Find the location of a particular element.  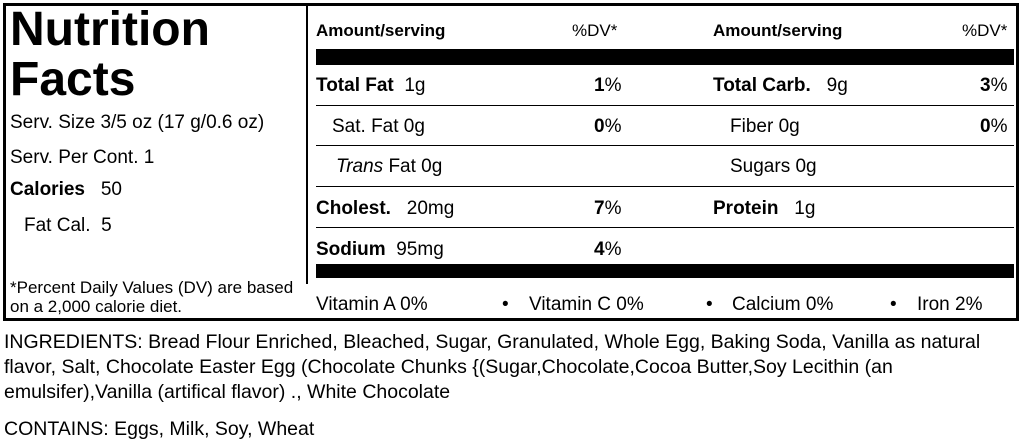

dv-header-right: %DV* is located at coordinates (985, 30).